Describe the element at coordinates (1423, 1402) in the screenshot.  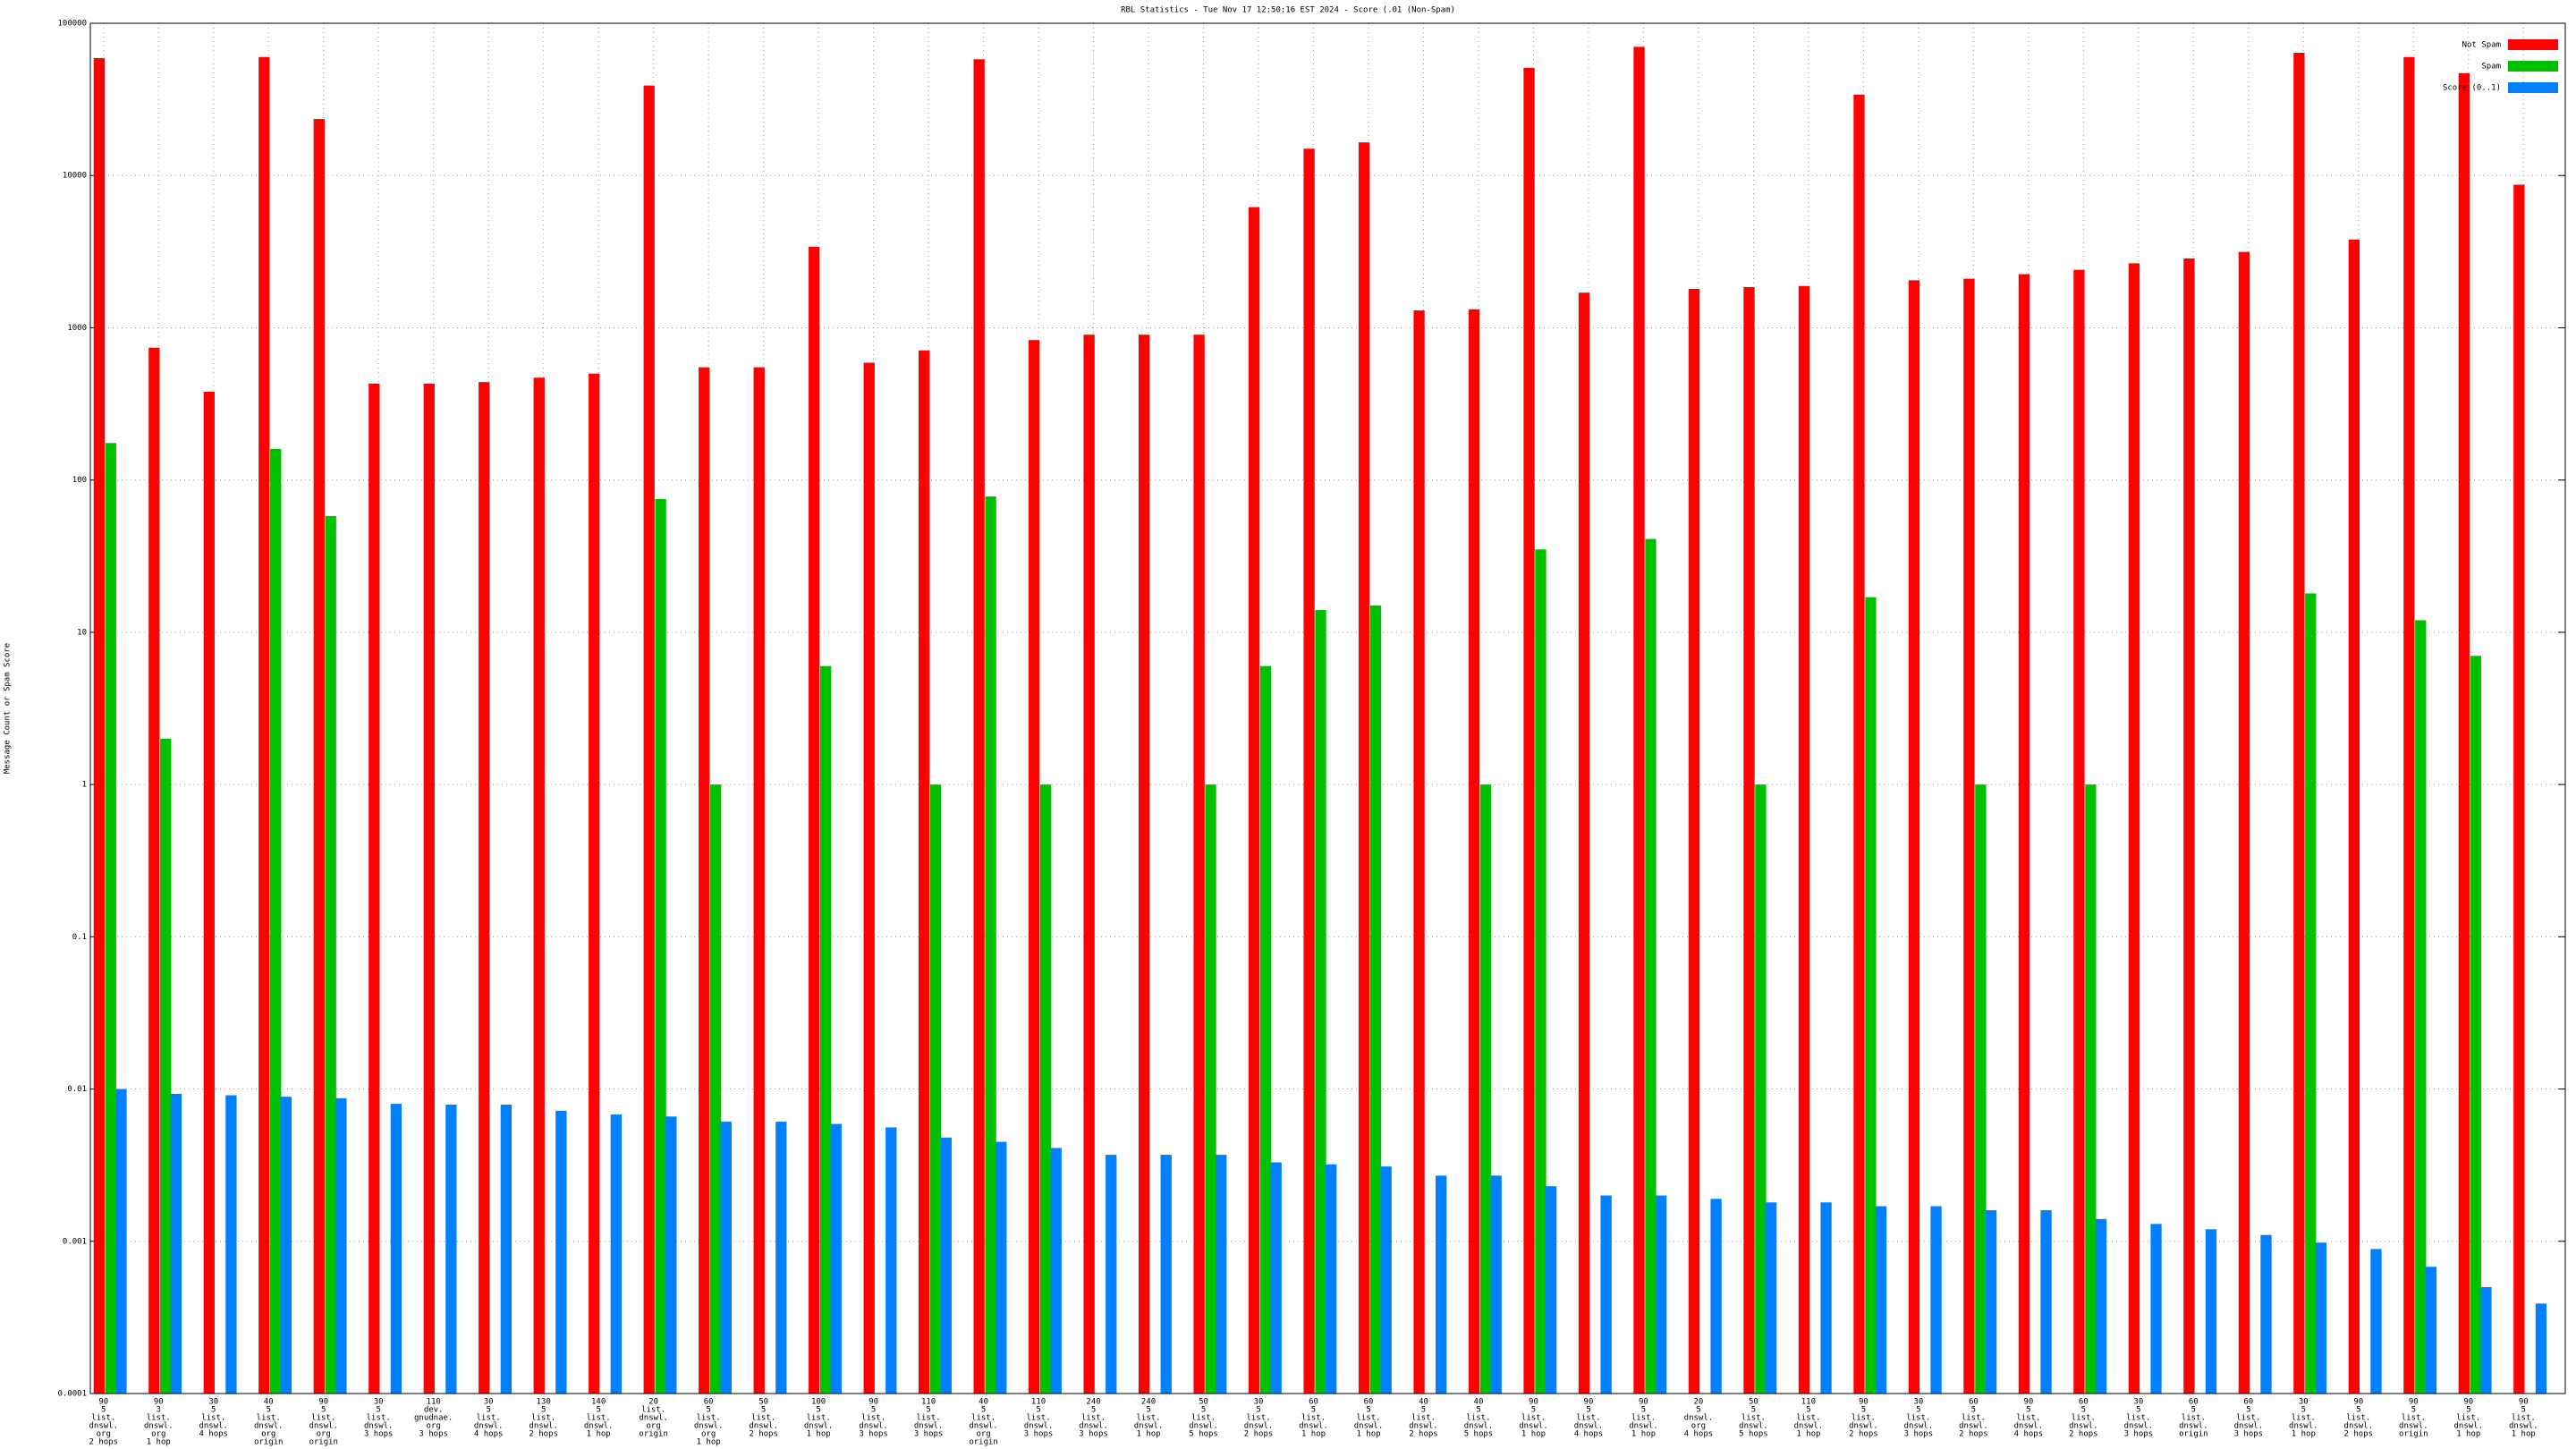
I see `x-tick-label: 40` at that location.